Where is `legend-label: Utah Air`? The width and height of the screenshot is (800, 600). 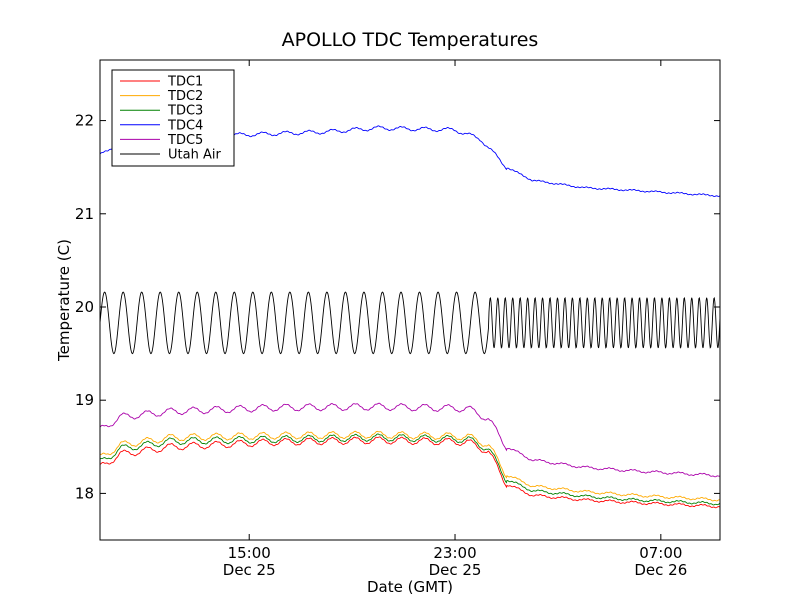
legend-label: Utah Air is located at coordinates (194, 155).